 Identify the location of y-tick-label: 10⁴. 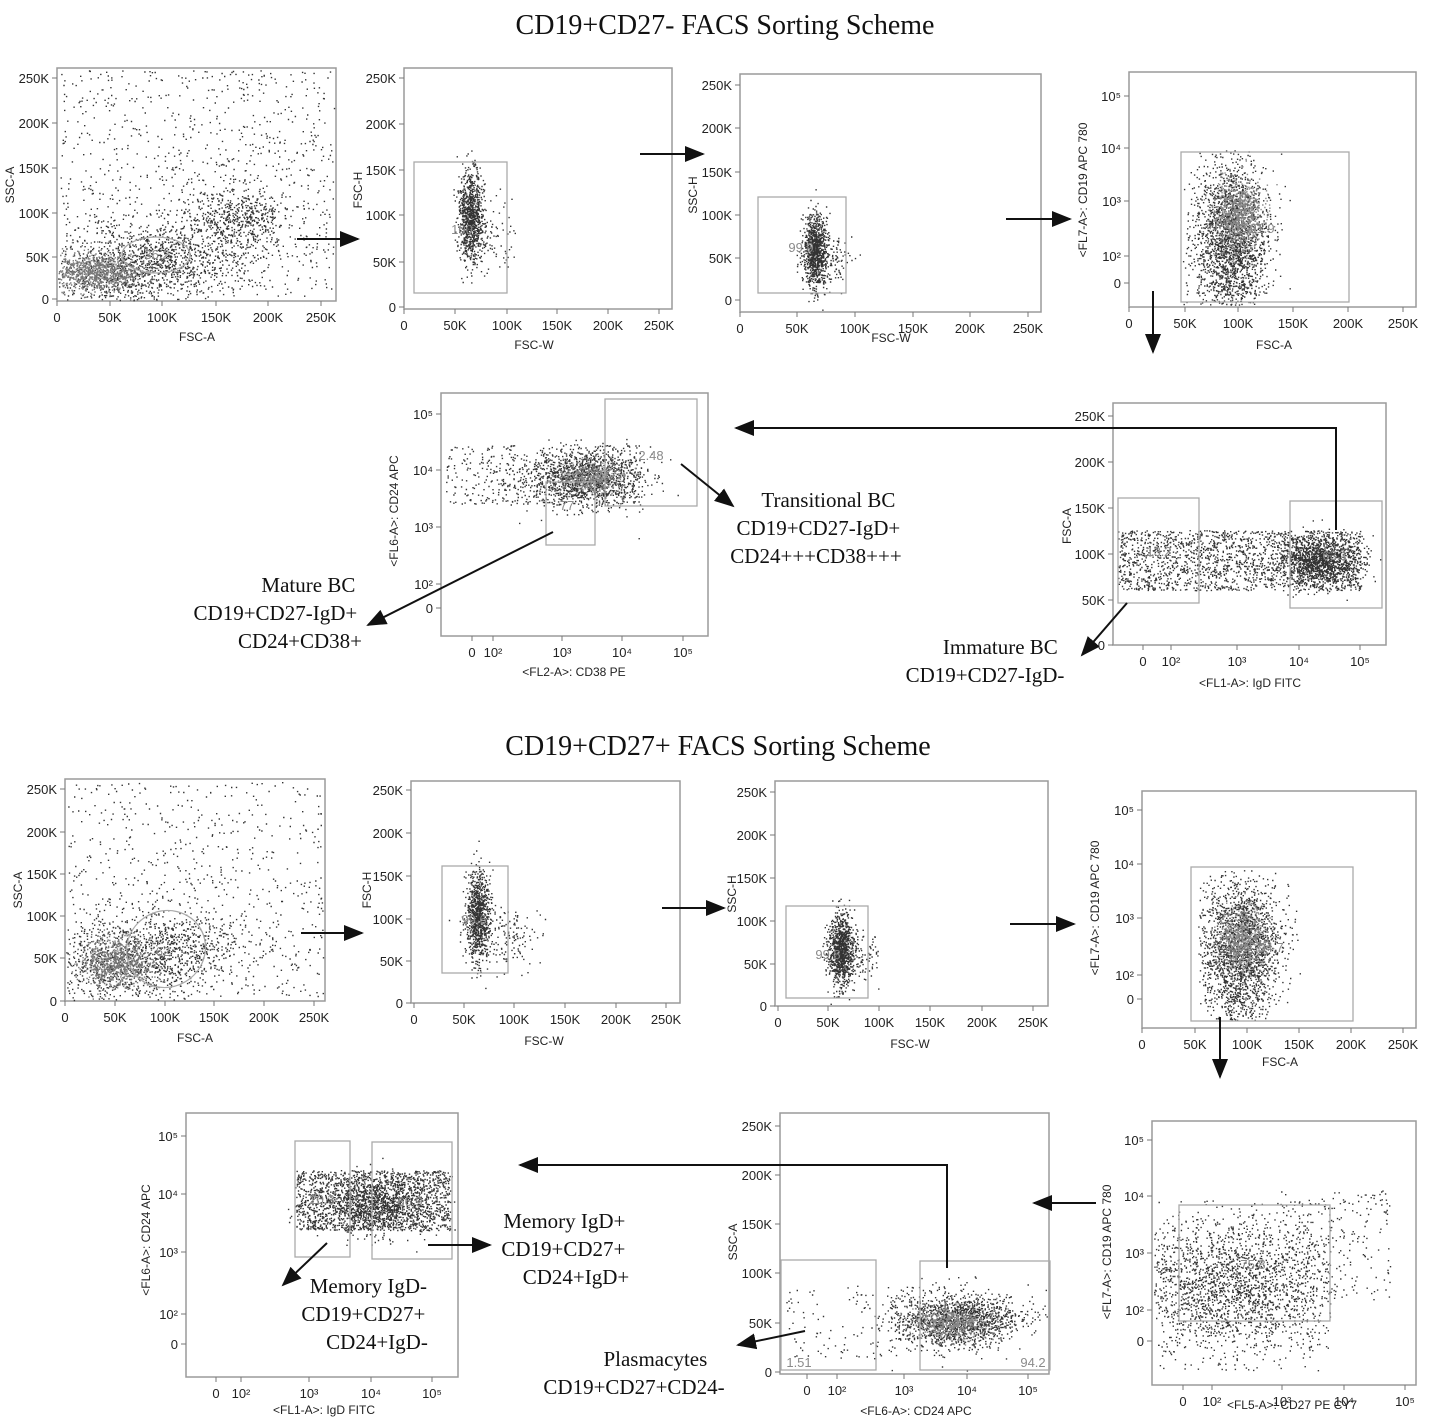
(423, 470).